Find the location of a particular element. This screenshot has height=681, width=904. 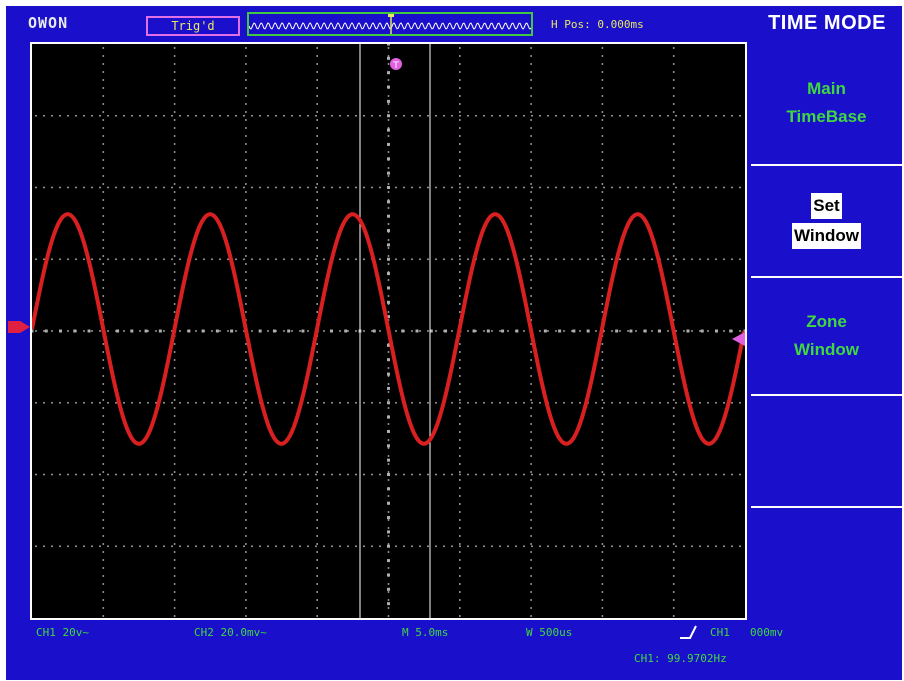

svg-text: T is located at coordinates (395, 66).